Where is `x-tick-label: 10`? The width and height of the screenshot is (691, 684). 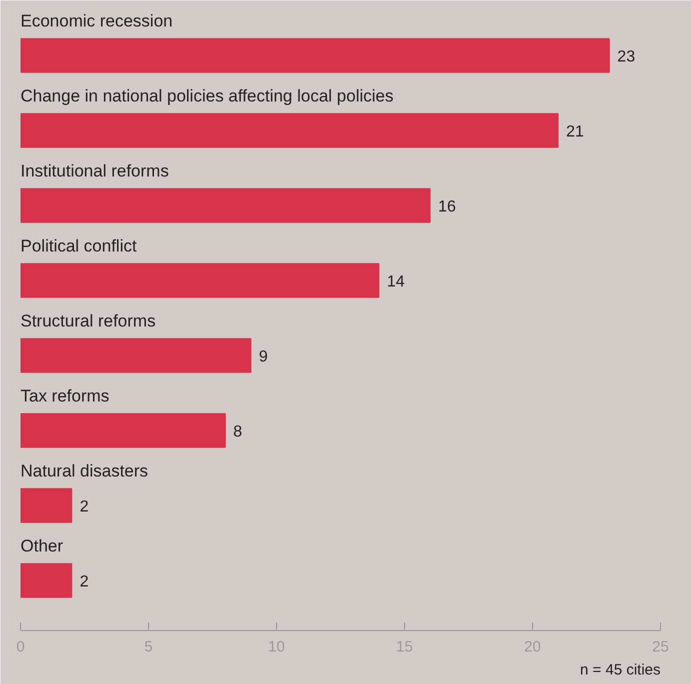
x-tick-label: 10 is located at coordinates (276, 647).